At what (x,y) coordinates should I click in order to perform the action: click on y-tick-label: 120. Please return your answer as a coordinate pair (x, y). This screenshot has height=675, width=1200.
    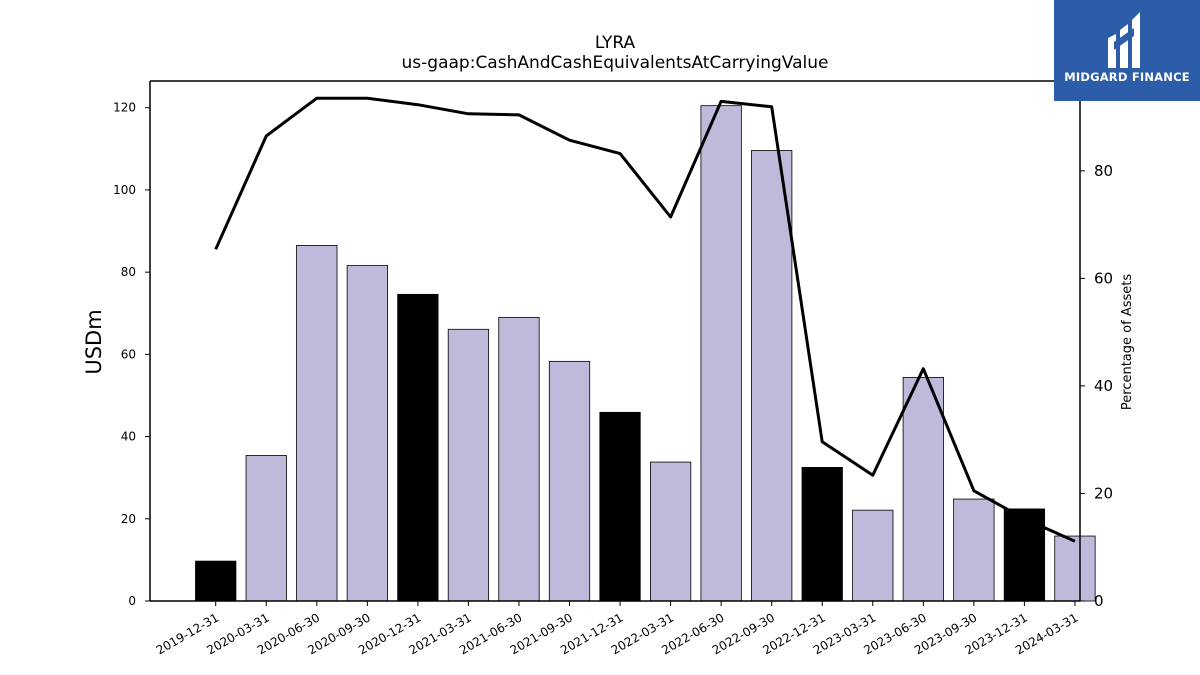
    Looking at the image, I should click on (124, 108).